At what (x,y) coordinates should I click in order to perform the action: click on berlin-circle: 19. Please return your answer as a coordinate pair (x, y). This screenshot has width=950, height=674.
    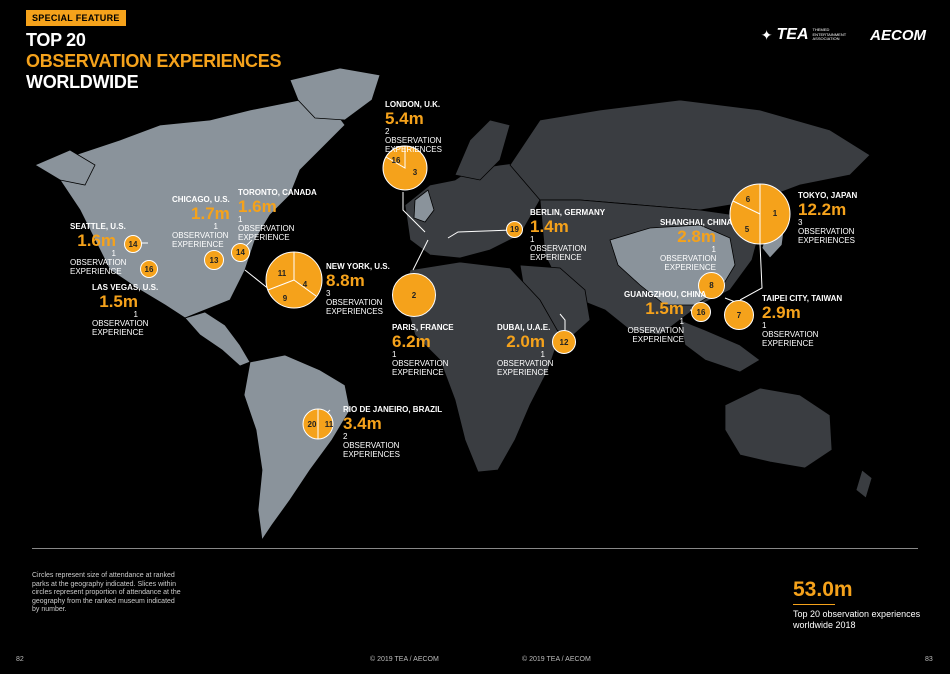
    Looking at the image, I should click on (514, 229).